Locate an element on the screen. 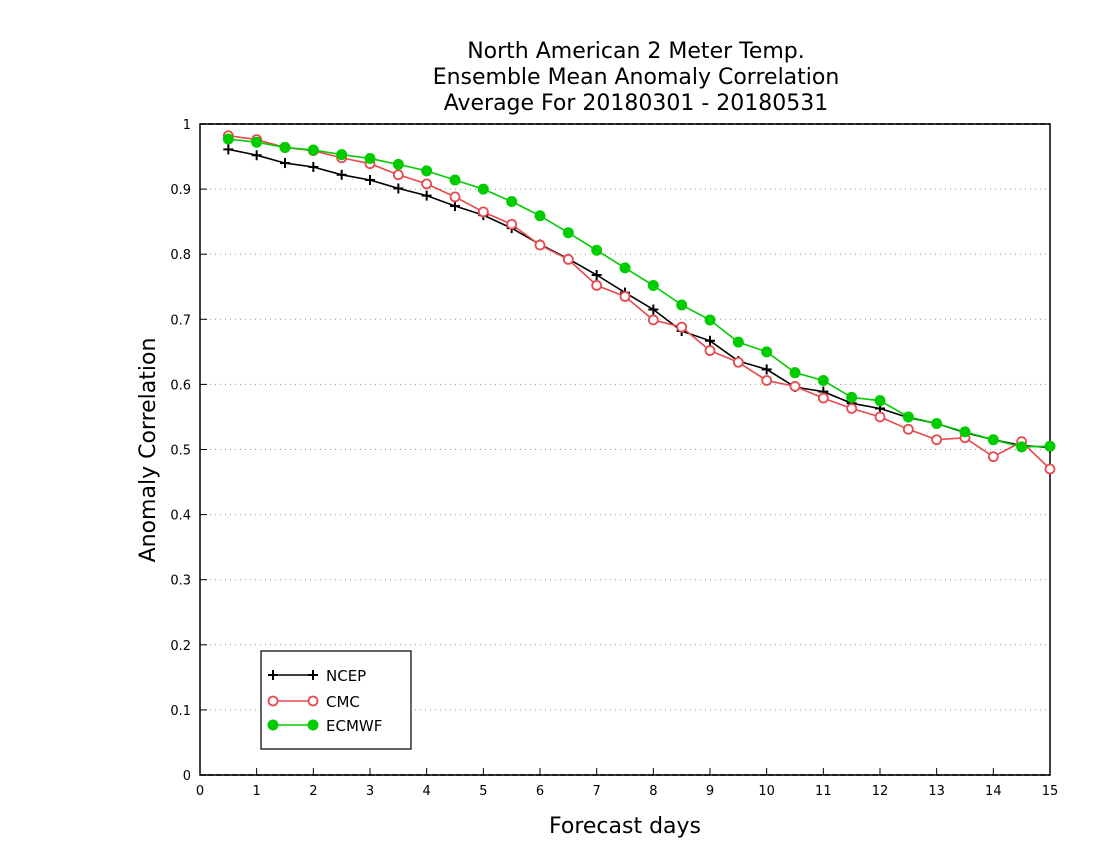 The image size is (1100, 850). y-tick-label-0.4: 0.4 is located at coordinates (180, 516).